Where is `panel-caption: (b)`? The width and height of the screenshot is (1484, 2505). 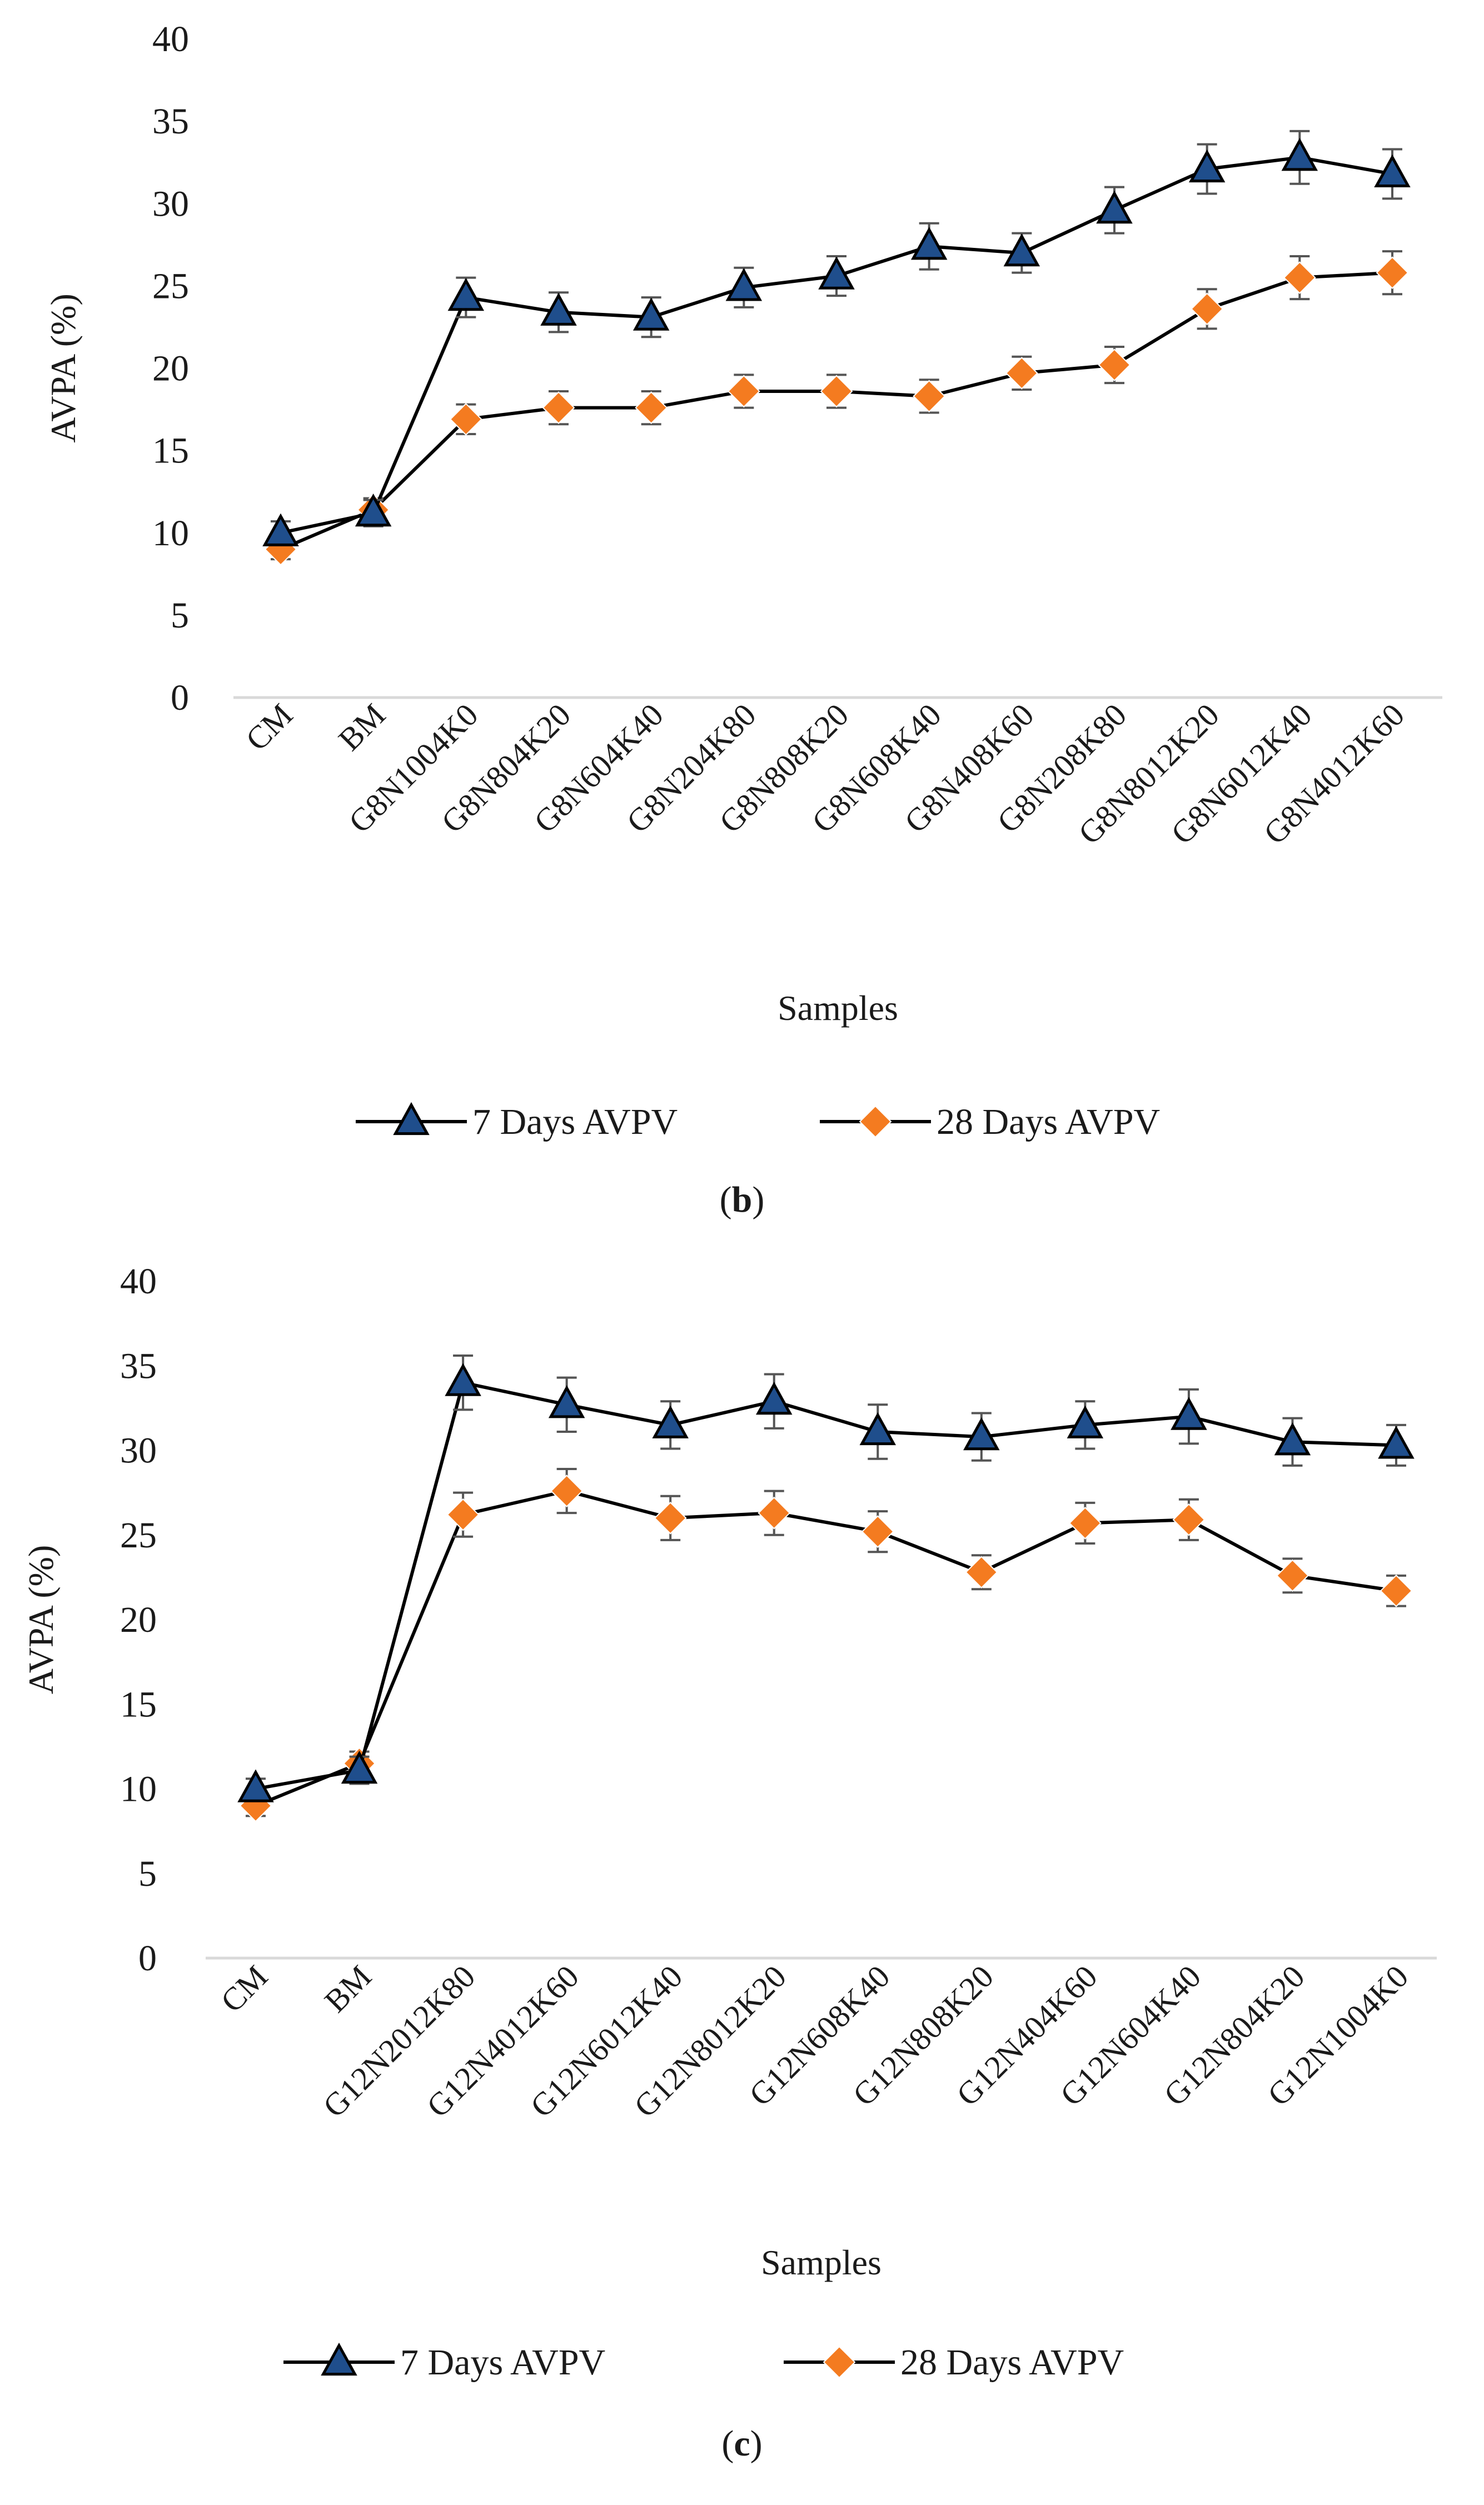
panel-caption: (b) is located at coordinates (743, 1200).